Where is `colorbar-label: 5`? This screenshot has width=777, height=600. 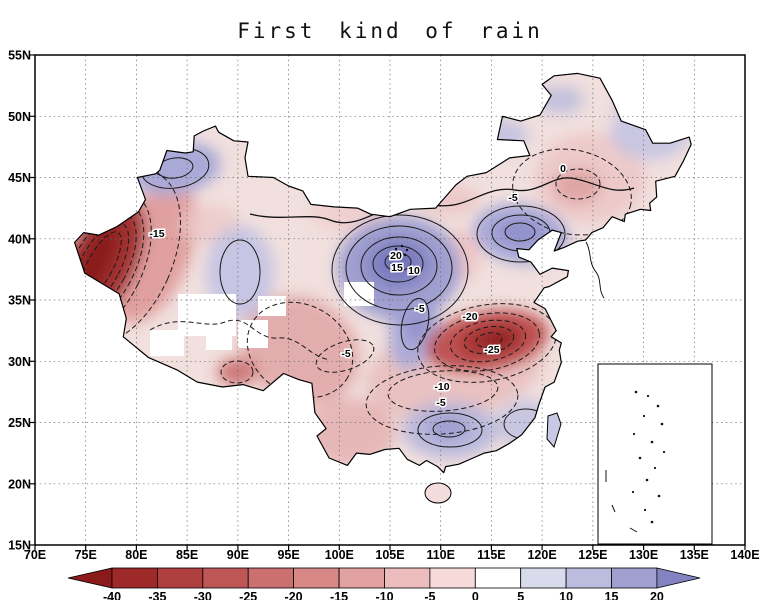 colorbar-label: 5 is located at coordinates (520, 595).